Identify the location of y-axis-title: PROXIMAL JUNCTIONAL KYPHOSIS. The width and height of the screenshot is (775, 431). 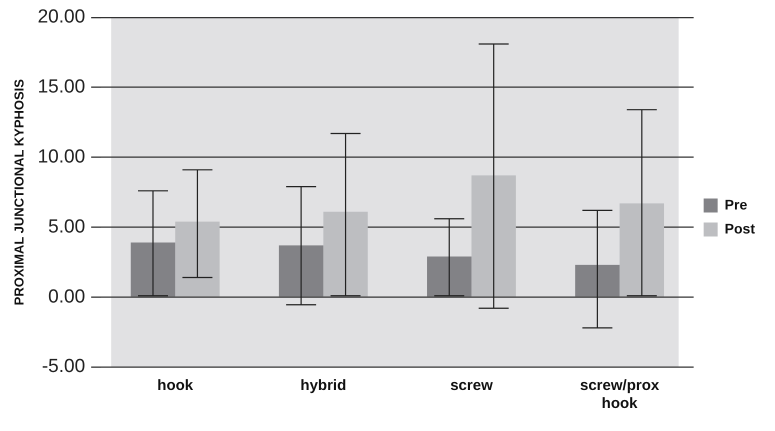
(18, 192).